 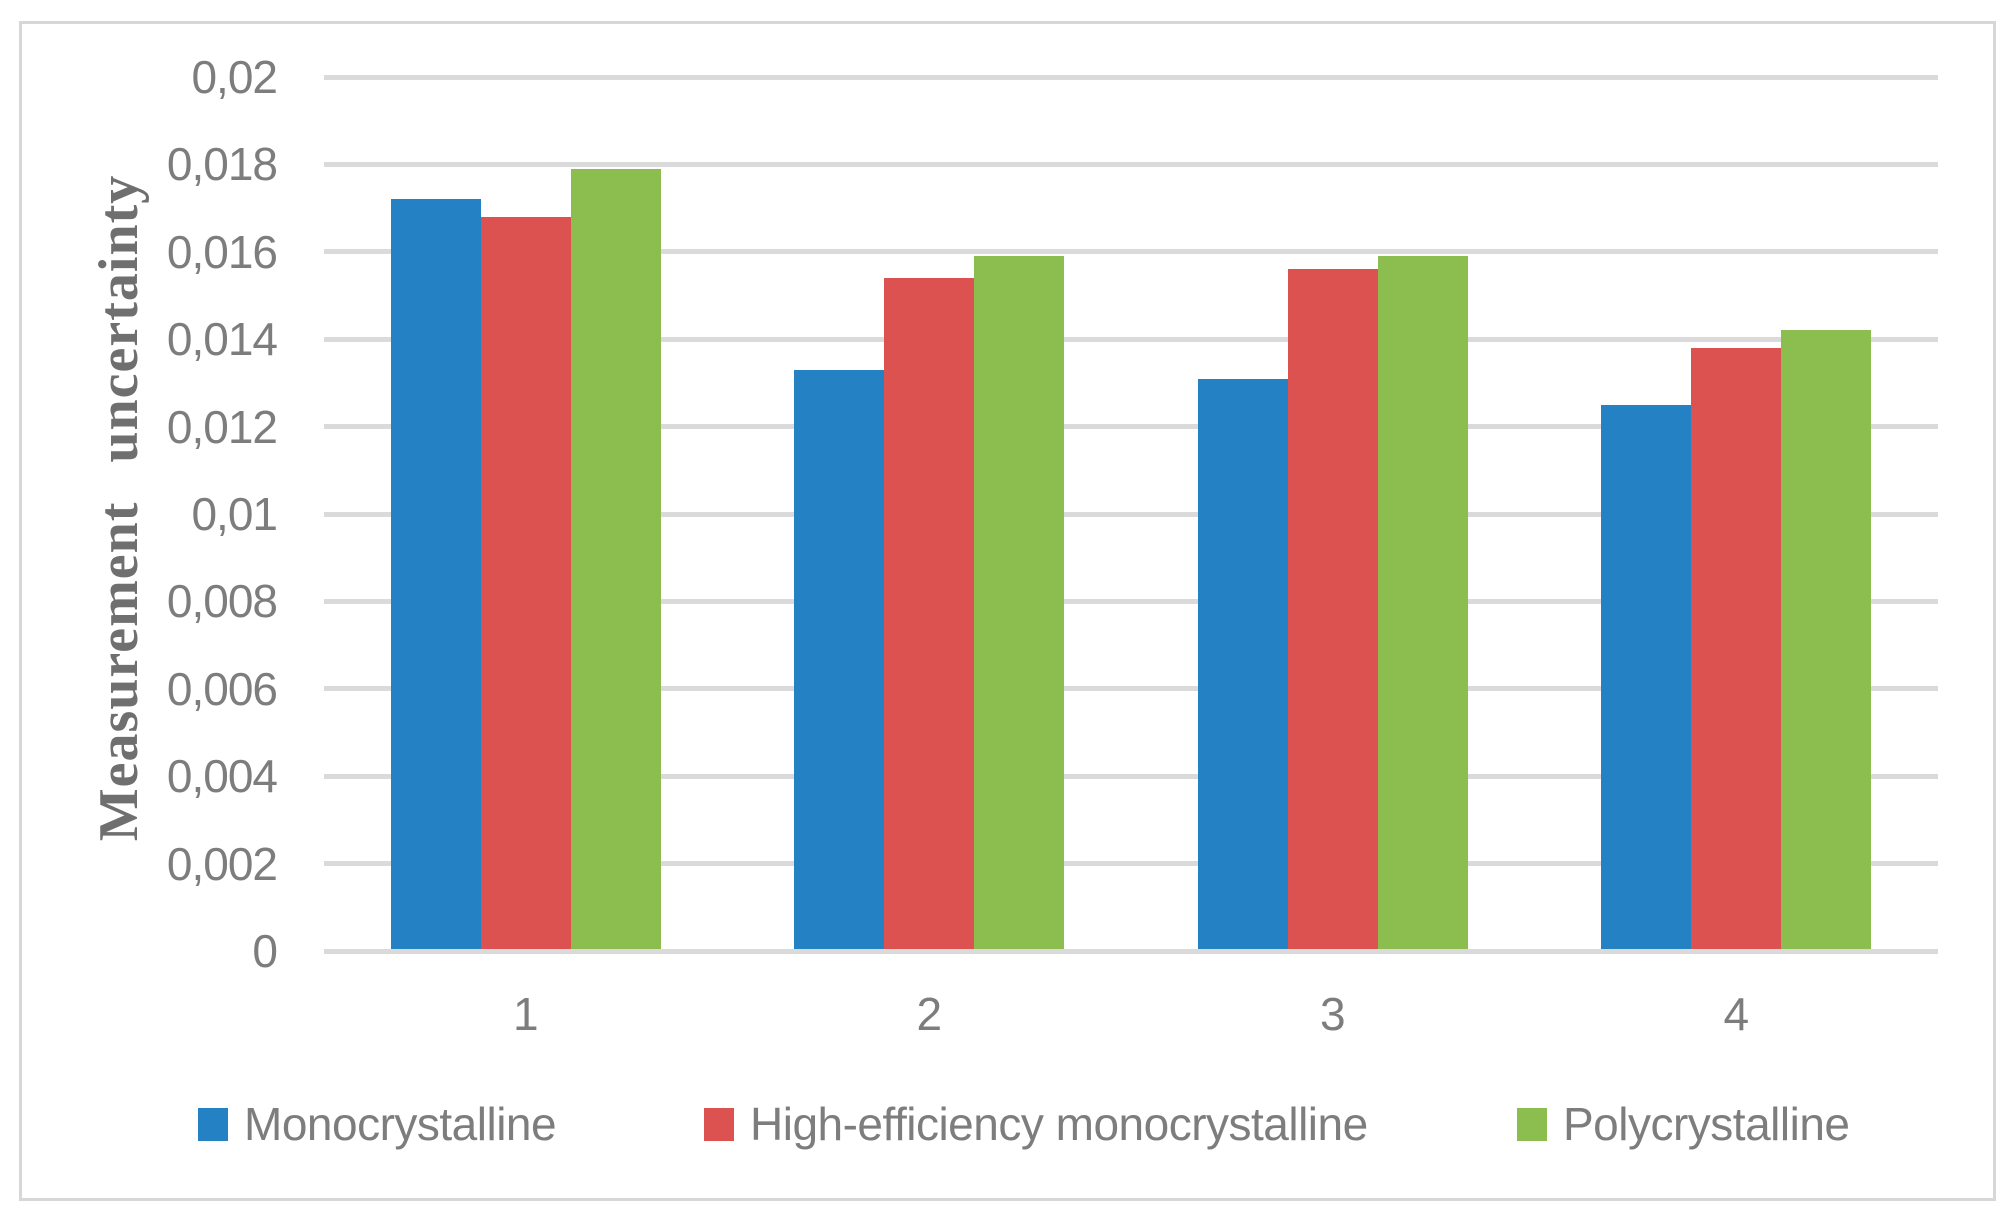 I want to click on y-tick-label: 0,018, so click(x=222, y=164).